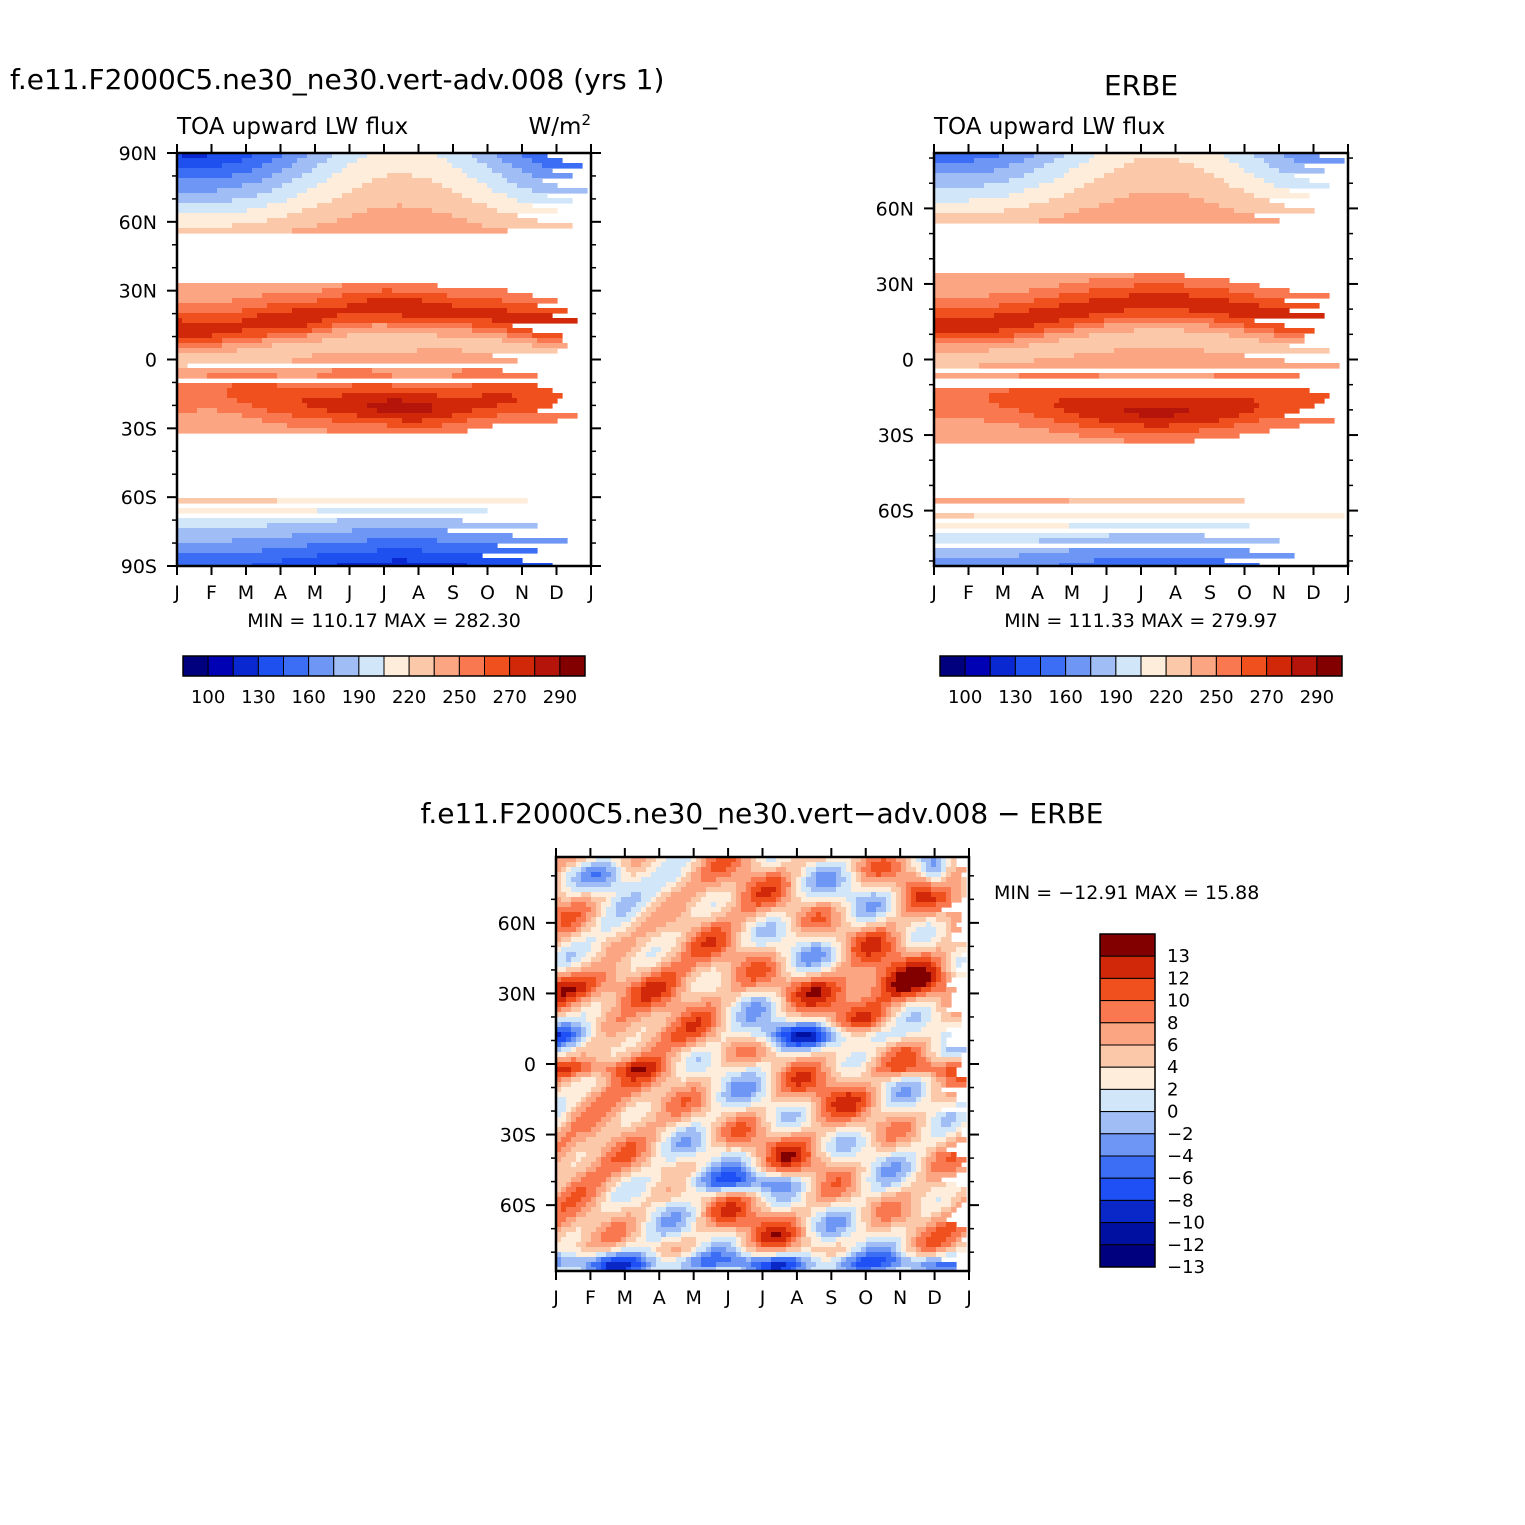 This screenshot has height=1525, width=1525. What do you see at coordinates (1178, 1001) in the screenshot?
I see `colorbar-label: 10` at bounding box center [1178, 1001].